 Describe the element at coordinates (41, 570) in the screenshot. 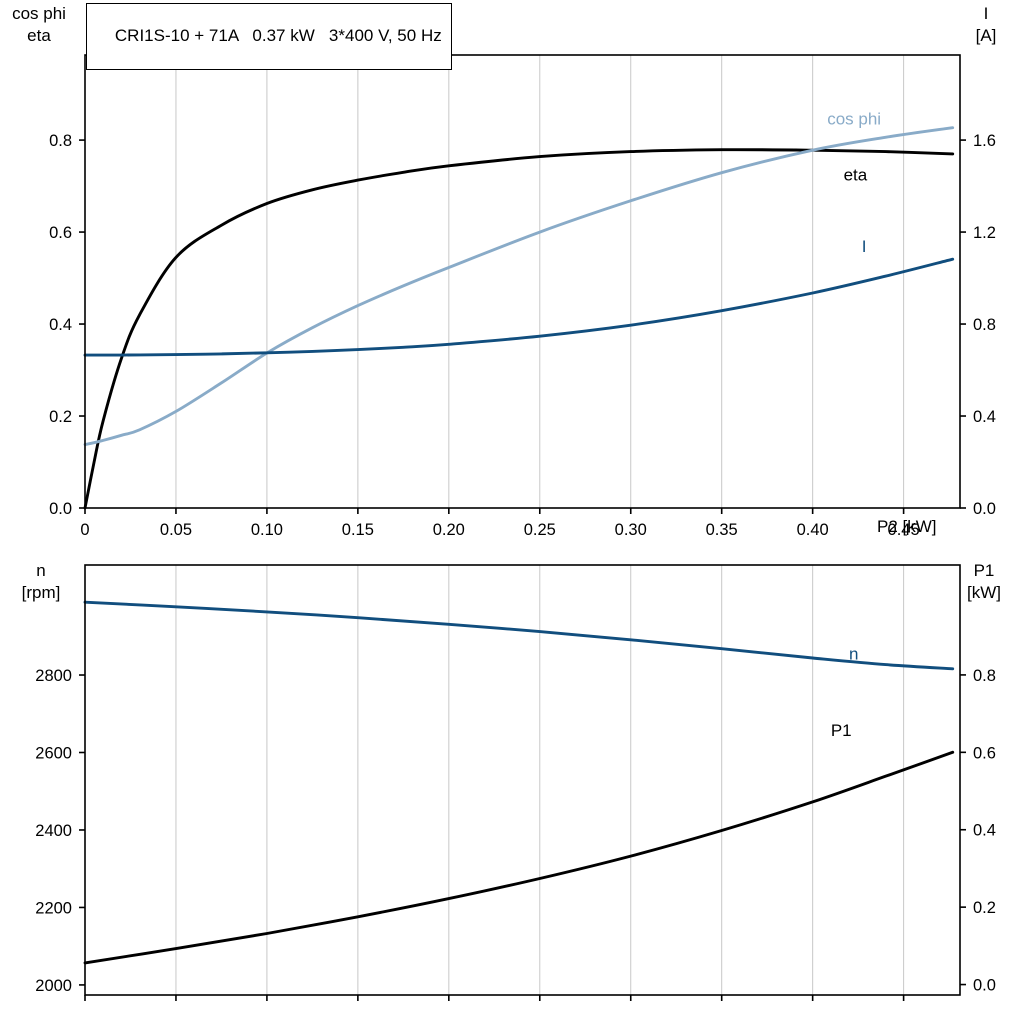

I see `bottom-left-axis-label-speed: n` at that location.